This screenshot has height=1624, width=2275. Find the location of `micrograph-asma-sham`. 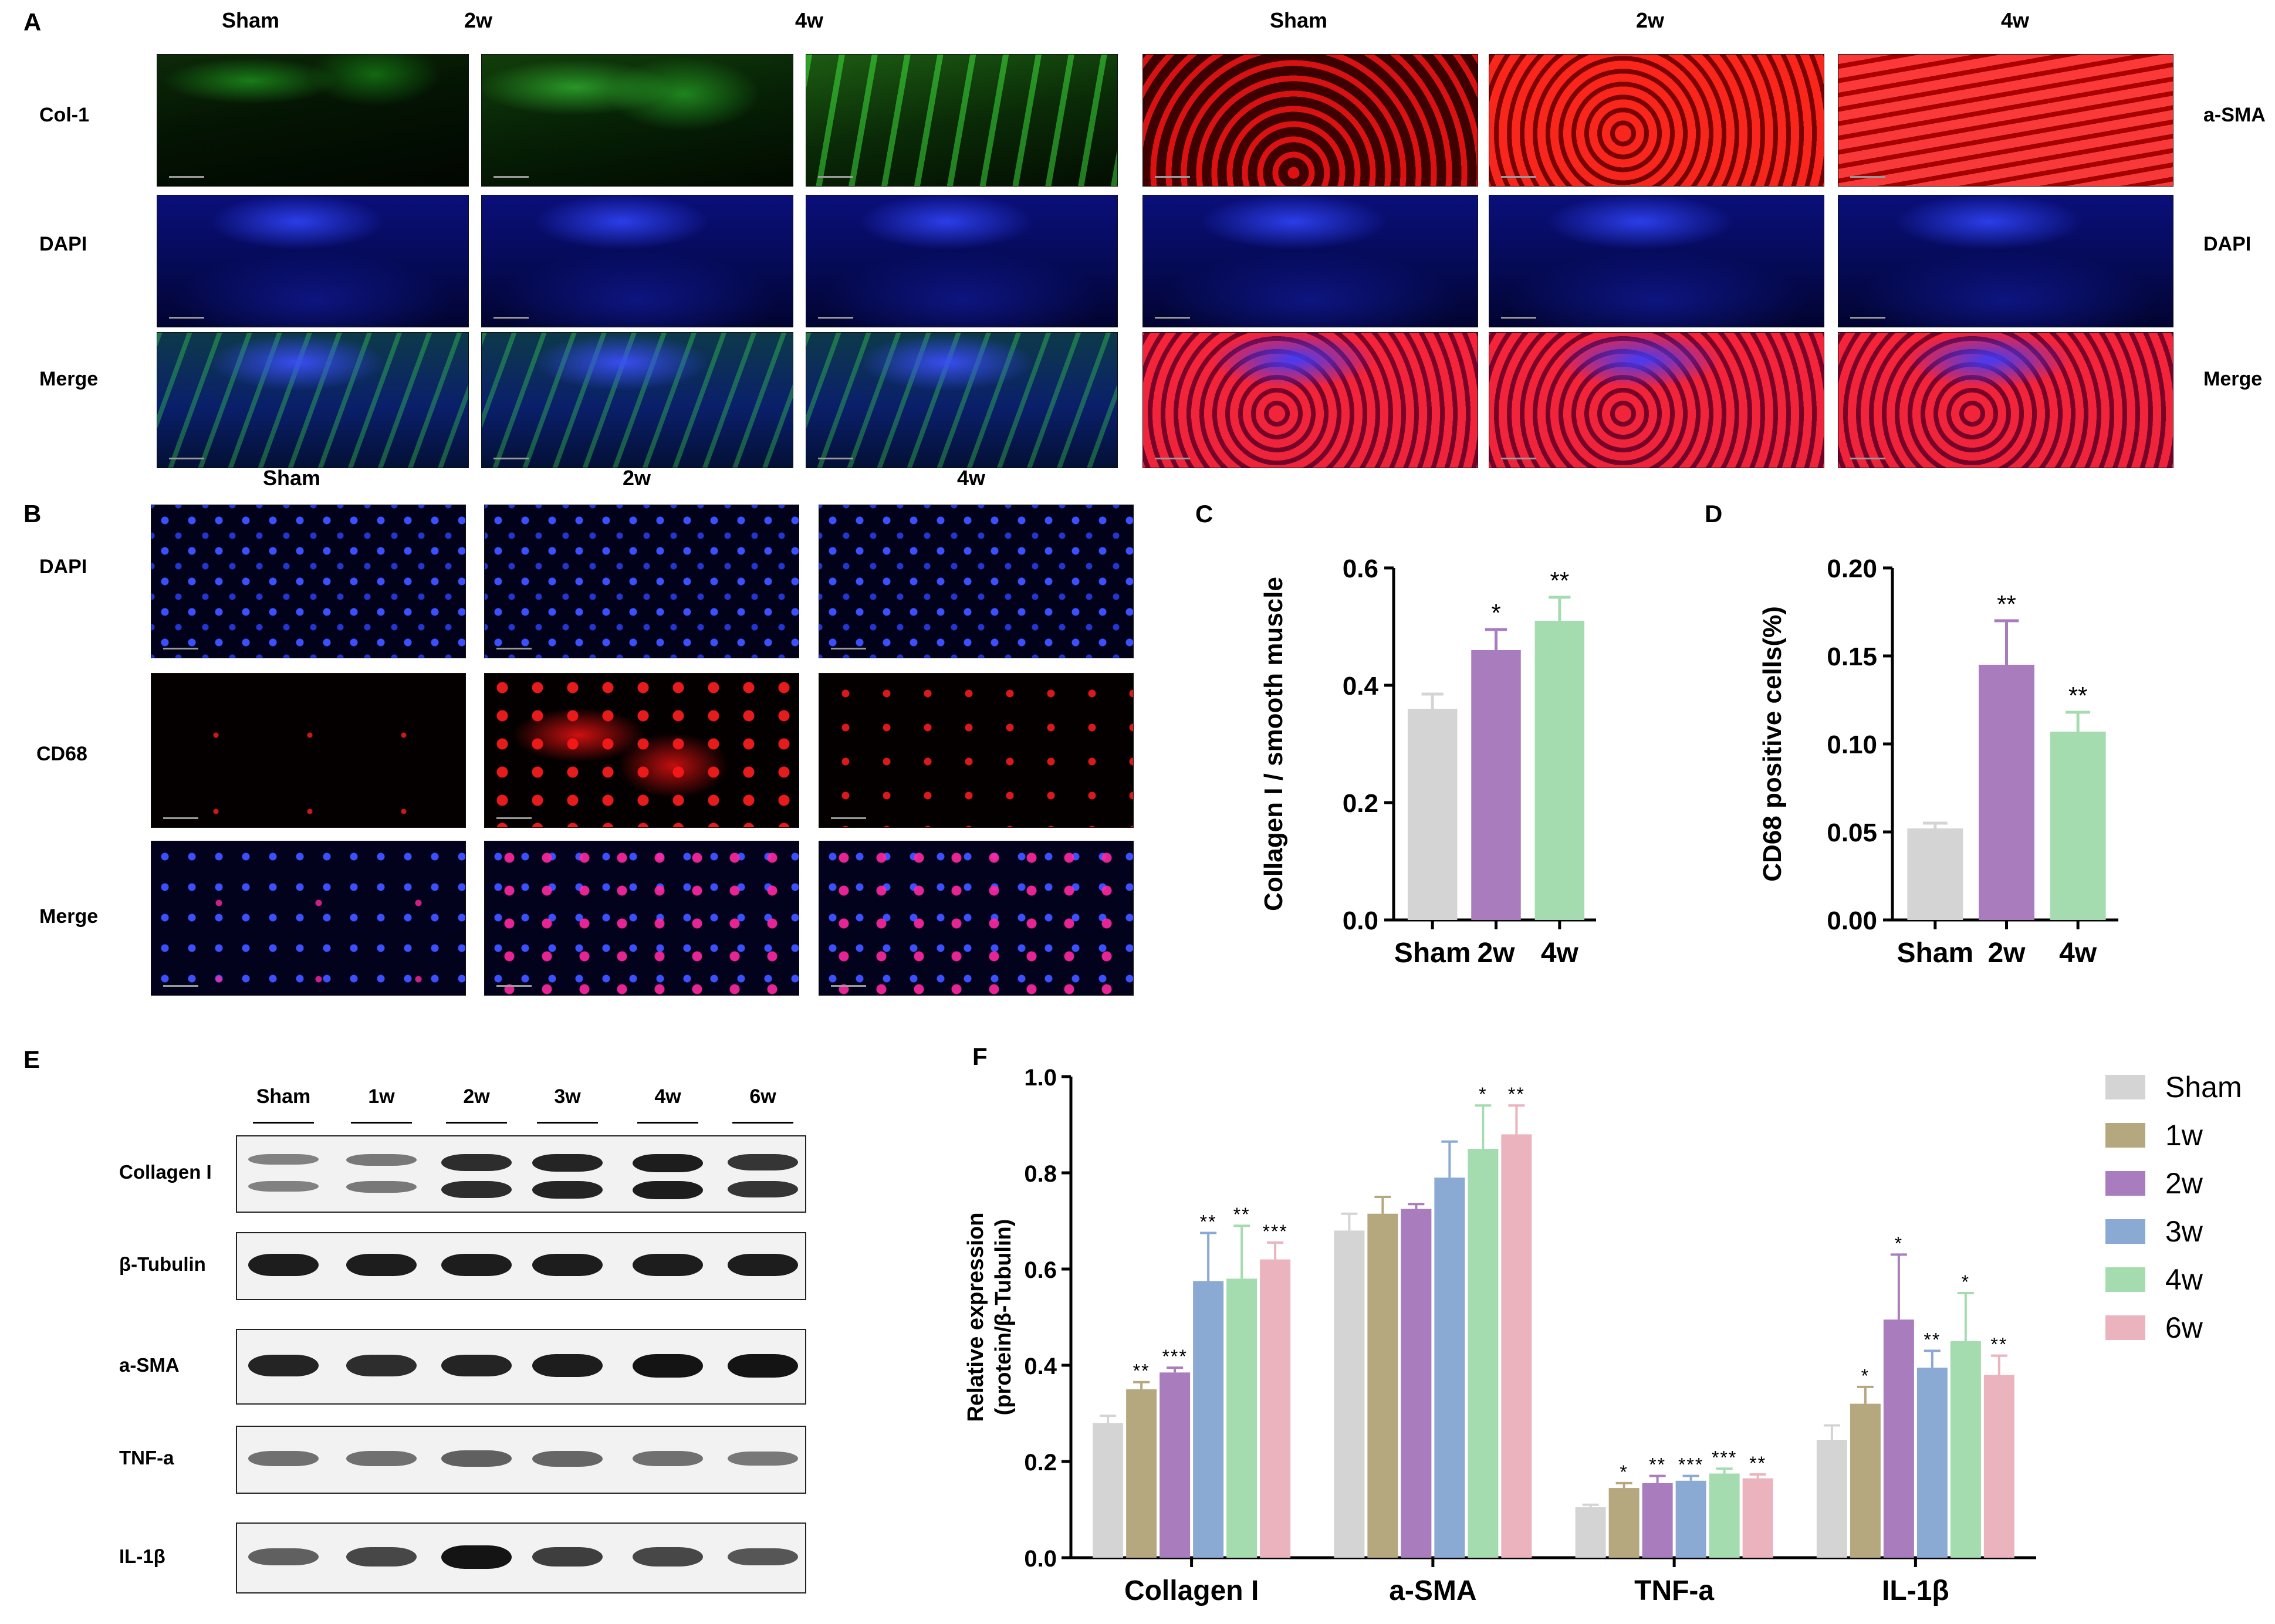

micrograph-asma-sham is located at coordinates (1310, 120).